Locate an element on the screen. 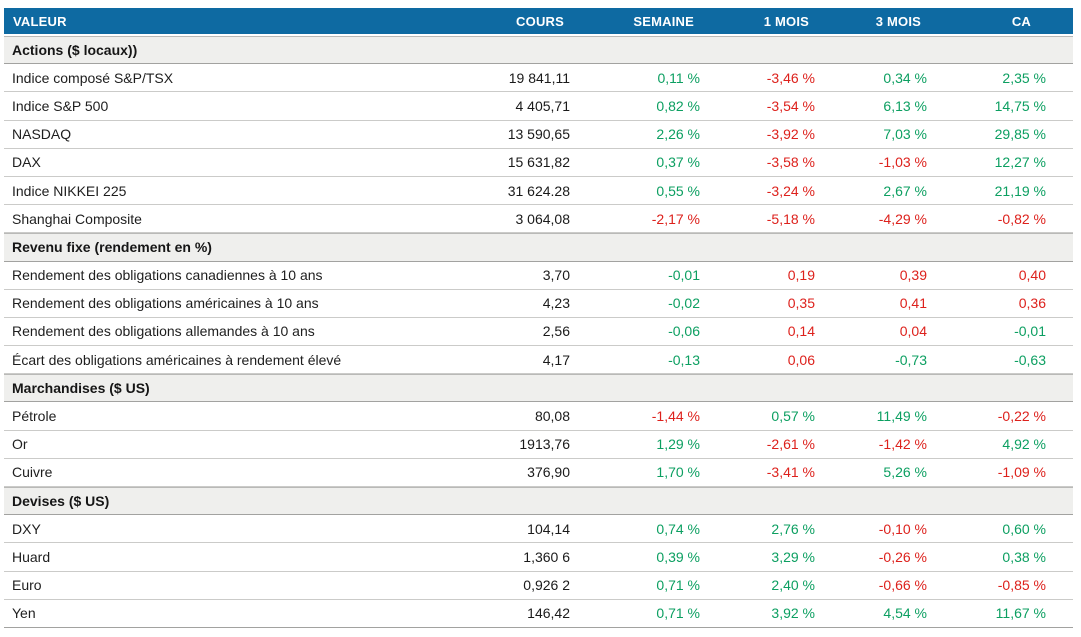 This screenshot has height=637, width=1081. row-change: 11,49 % is located at coordinates (901, 416).